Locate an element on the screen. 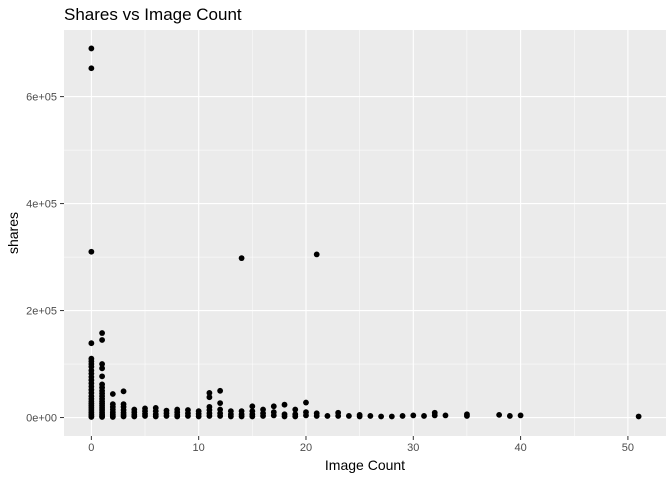  y-tick-label: 0e+00 is located at coordinates (41, 419).